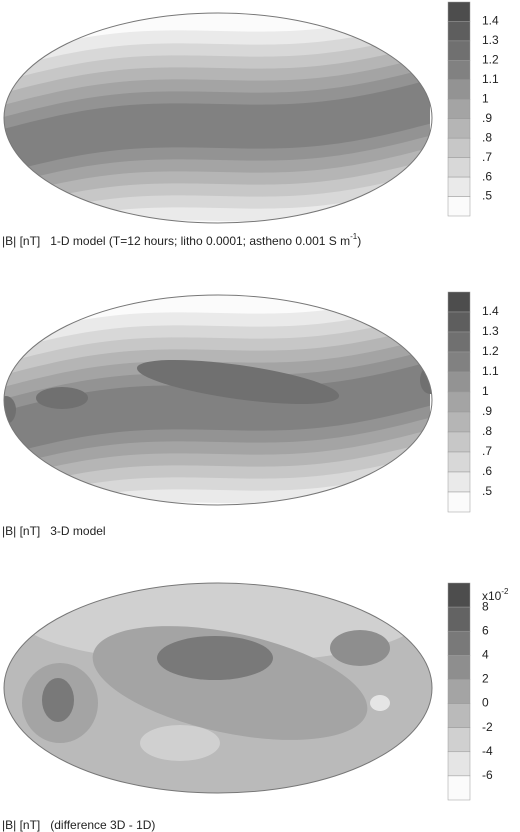 The image size is (520, 832). Describe the element at coordinates (485, 655) in the screenshot. I see `colorbar-label: 4` at that location.